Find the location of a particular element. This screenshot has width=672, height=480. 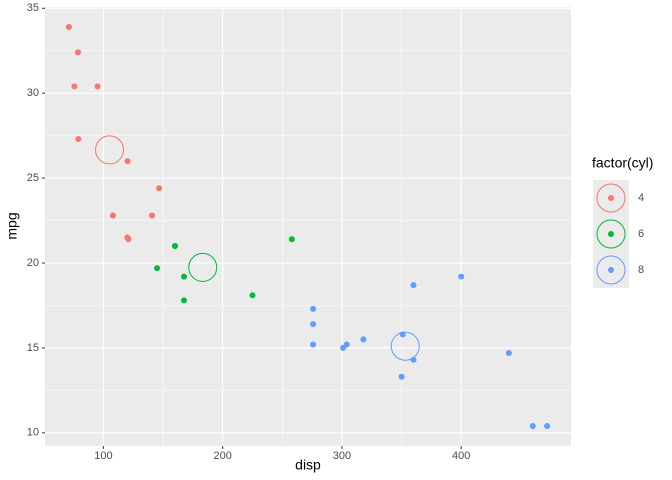

y-tick-label: 30 is located at coordinates (33, 93).